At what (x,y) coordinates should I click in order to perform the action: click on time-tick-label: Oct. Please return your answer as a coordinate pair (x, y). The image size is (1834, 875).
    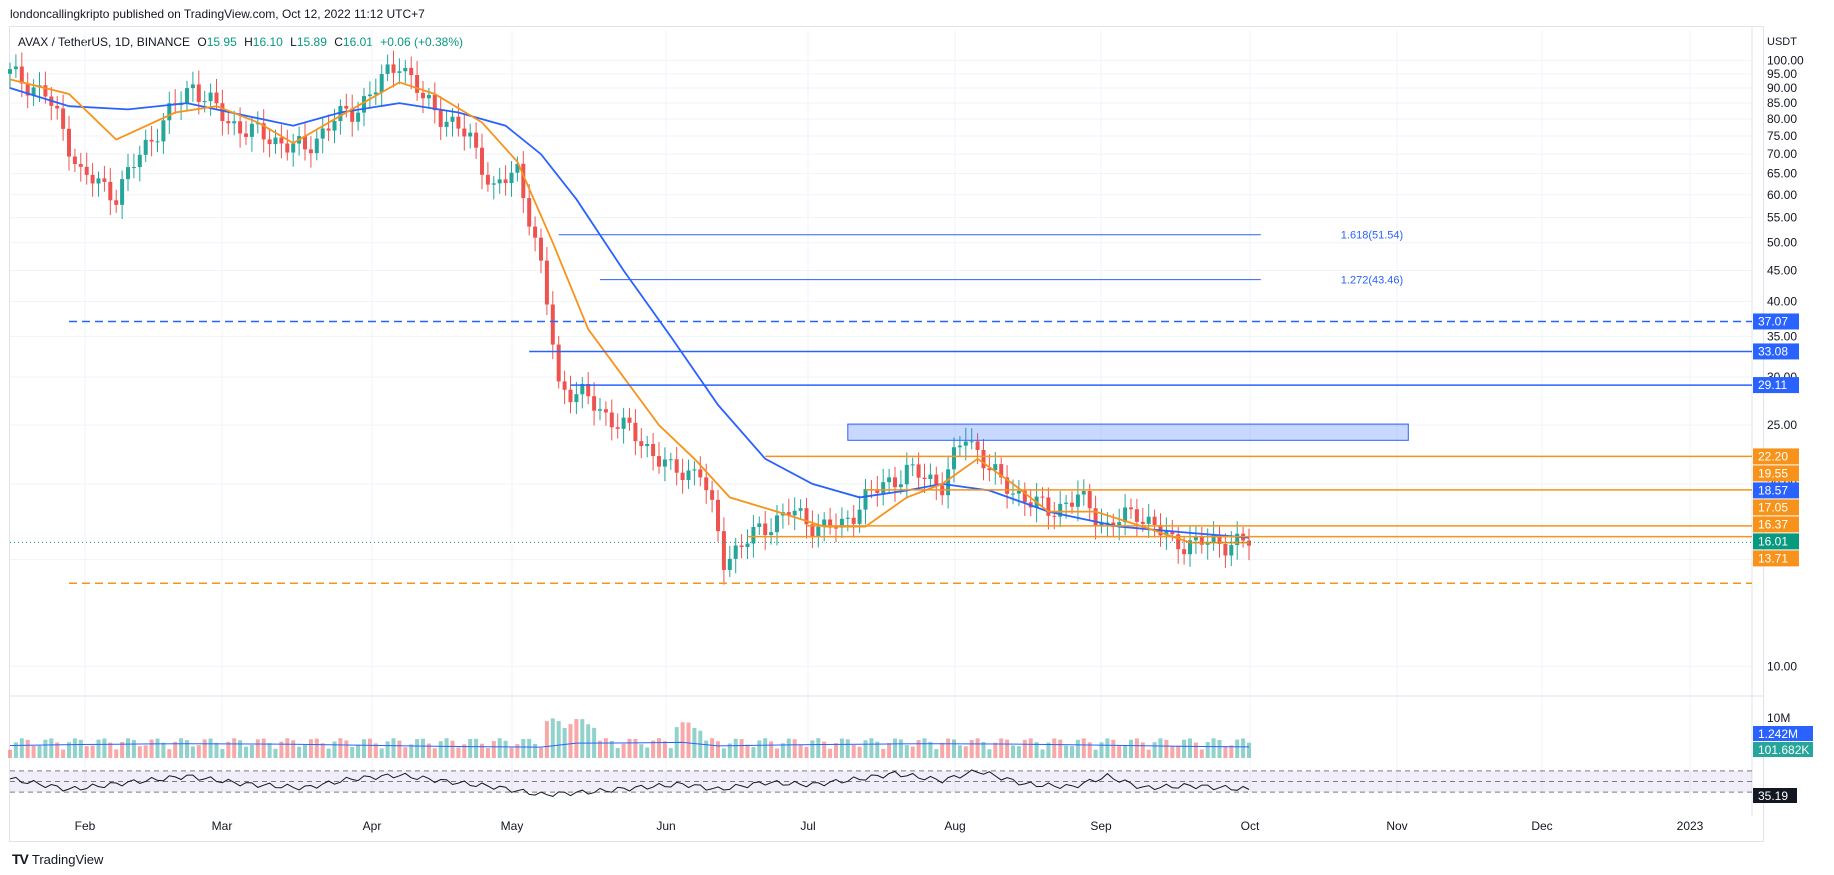
    Looking at the image, I should click on (1250, 826).